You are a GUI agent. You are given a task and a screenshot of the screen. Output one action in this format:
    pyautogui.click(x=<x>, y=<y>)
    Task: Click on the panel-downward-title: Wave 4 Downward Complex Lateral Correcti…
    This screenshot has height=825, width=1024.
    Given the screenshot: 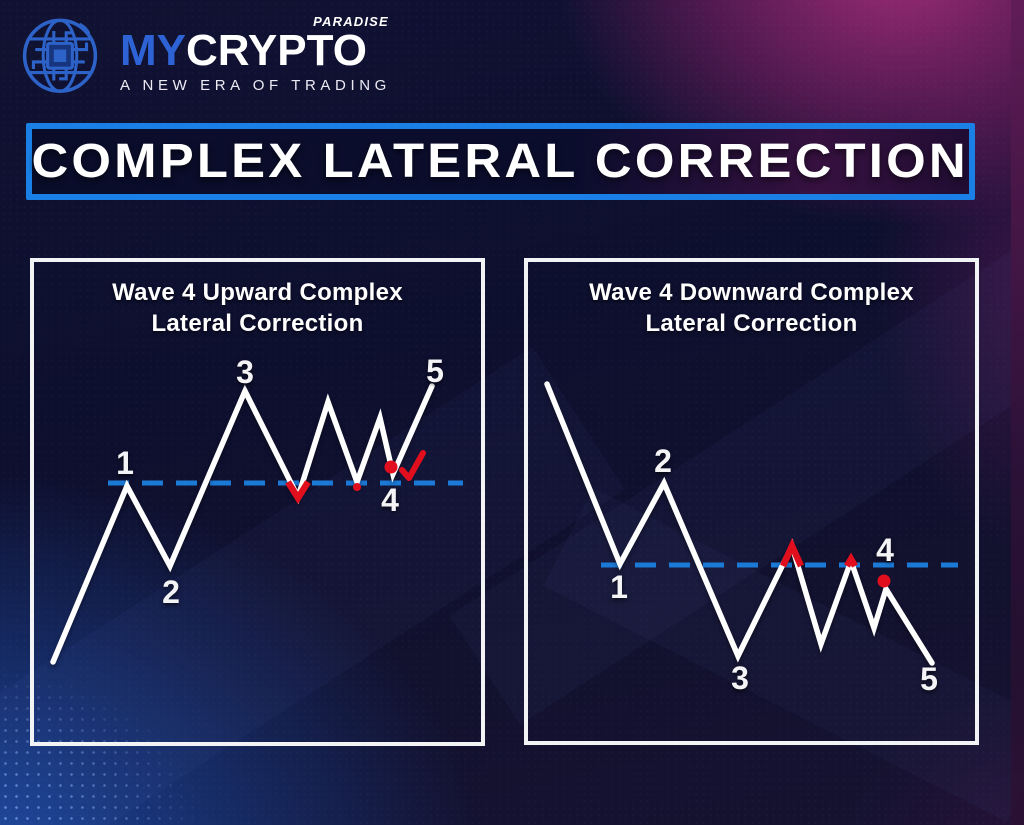 What is the action you would take?
    pyautogui.click(x=751, y=308)
    